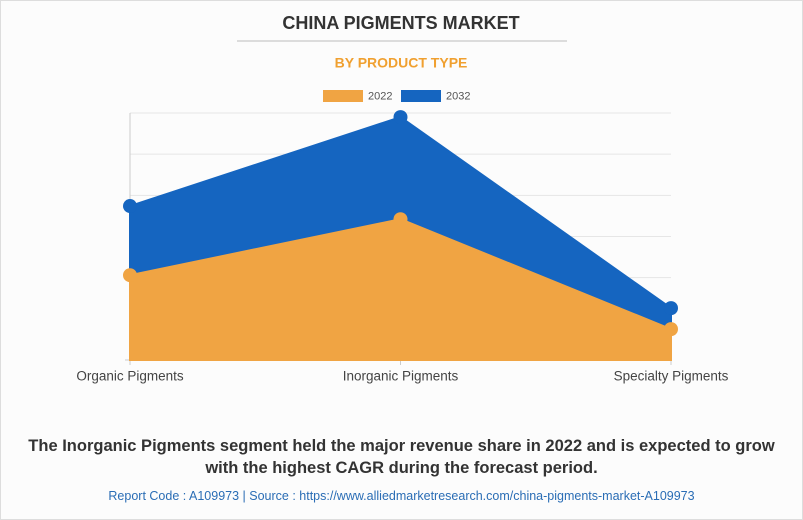 Image resolution: width=803 pixels, height=520 pixels. I want to click on x-tick-label: Specialty Pigments, so click(671, 376).